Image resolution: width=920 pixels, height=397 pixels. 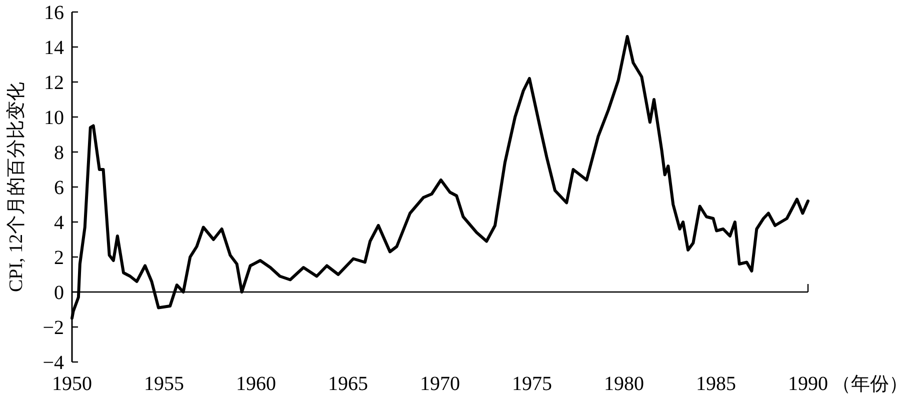 I want to click on y-tick-label: −4, so click(x=53, y=363).